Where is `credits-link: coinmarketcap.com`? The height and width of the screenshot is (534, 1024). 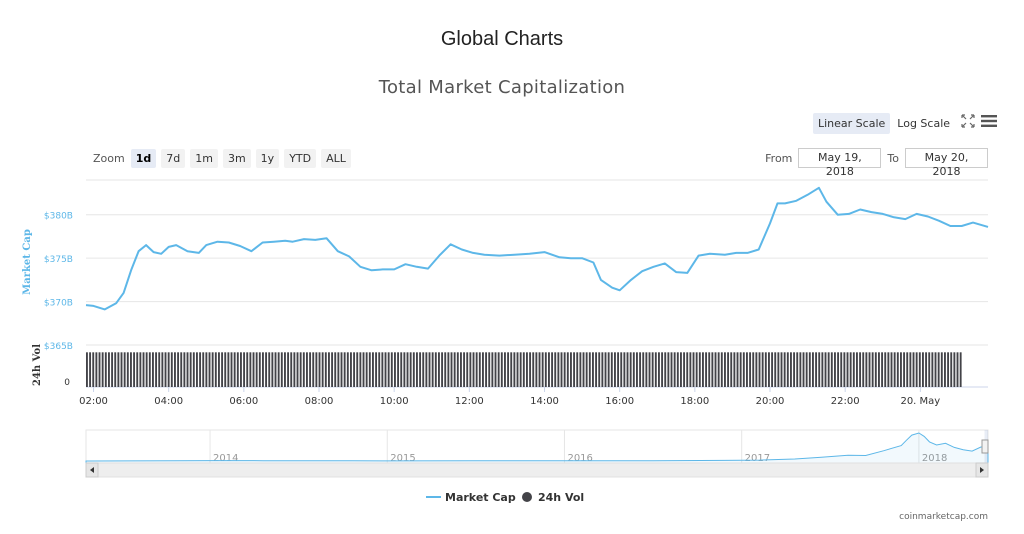 credits-link: coinmarketcap.com is located at coordinates (943, 517).